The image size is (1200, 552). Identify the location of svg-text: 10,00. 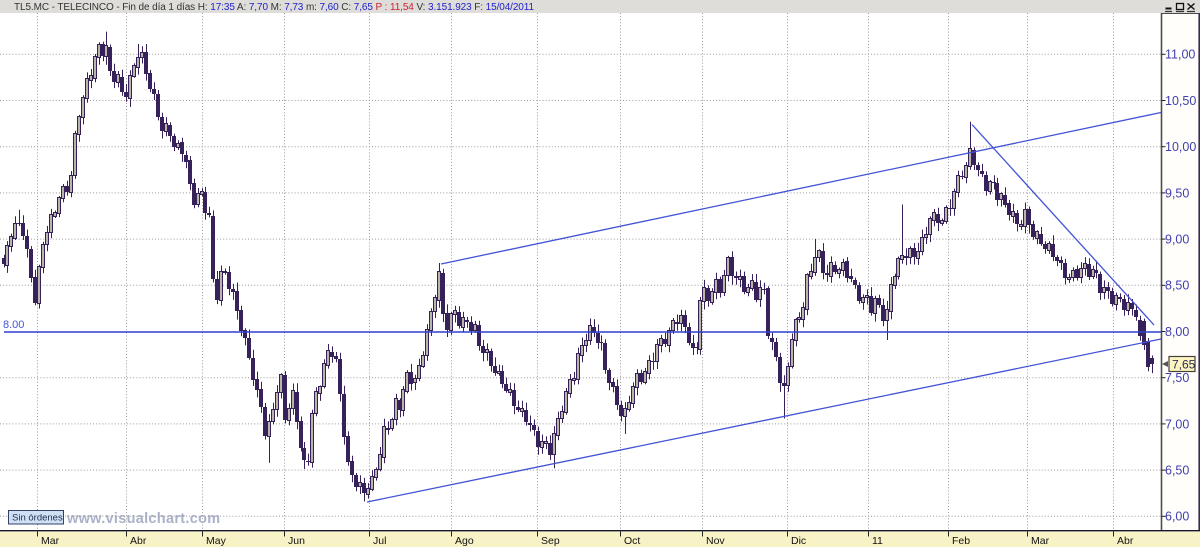
(1180, 147).